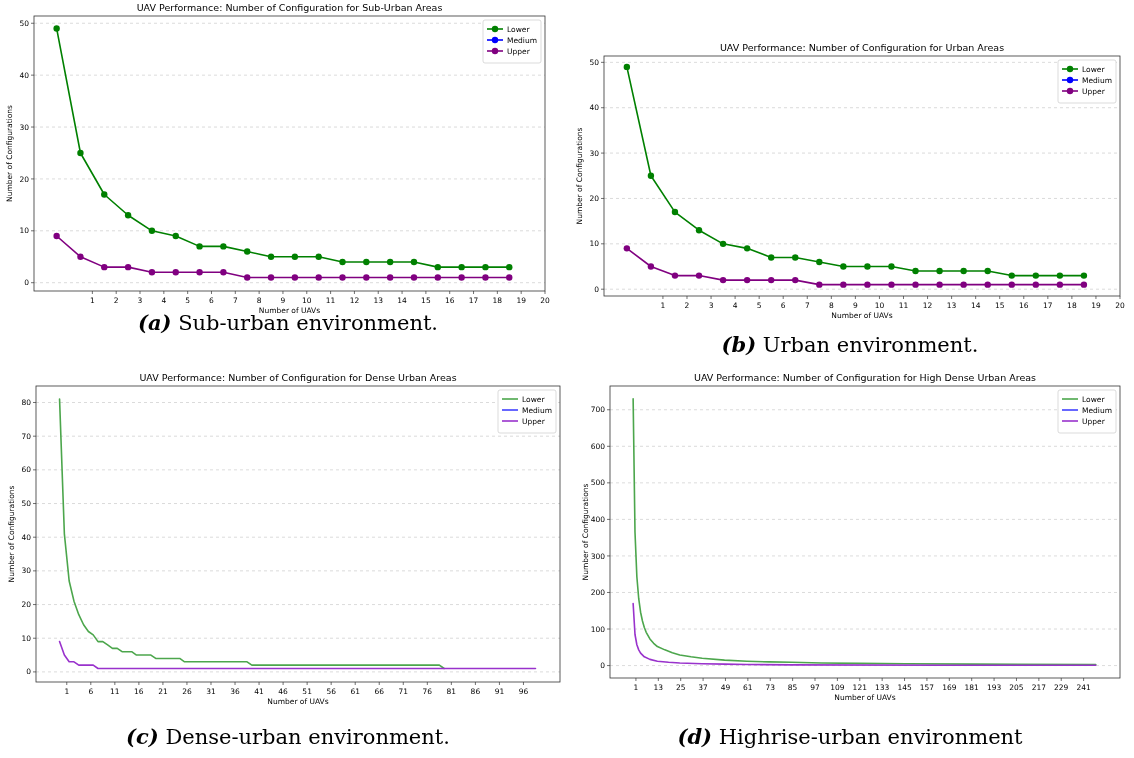 This screenshot has width=1134, height=758. What do you see at coordinates (288, 736) in the screenshot?
I see `text: (c) Dense-urban environment.` at bounding box center [288, 736].